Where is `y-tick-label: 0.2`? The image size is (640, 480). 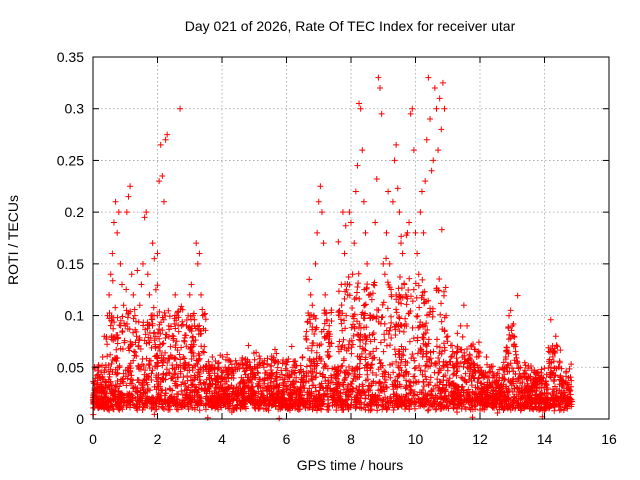
y-tick-label: 0.2 is located at coordinates (75, 212).